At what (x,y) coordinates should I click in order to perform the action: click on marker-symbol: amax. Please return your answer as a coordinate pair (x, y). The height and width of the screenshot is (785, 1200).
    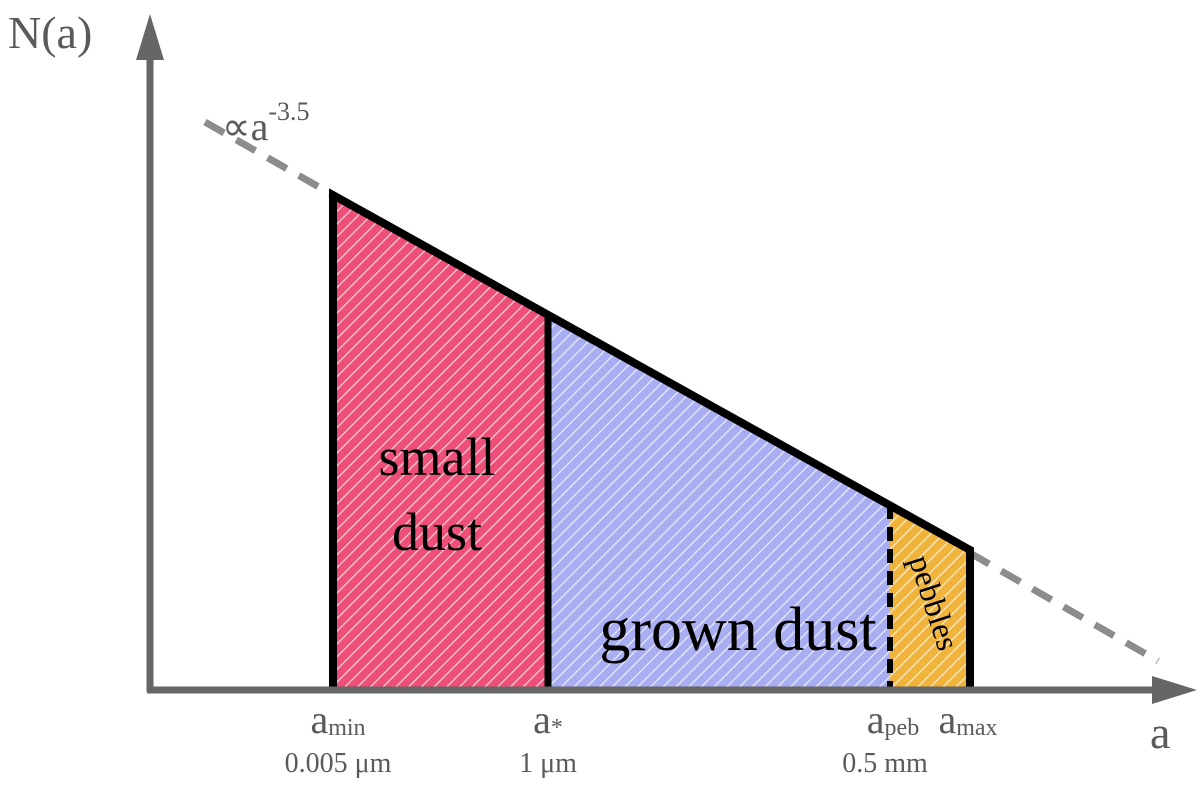
    Looking at the image, I should click on (967, 719).